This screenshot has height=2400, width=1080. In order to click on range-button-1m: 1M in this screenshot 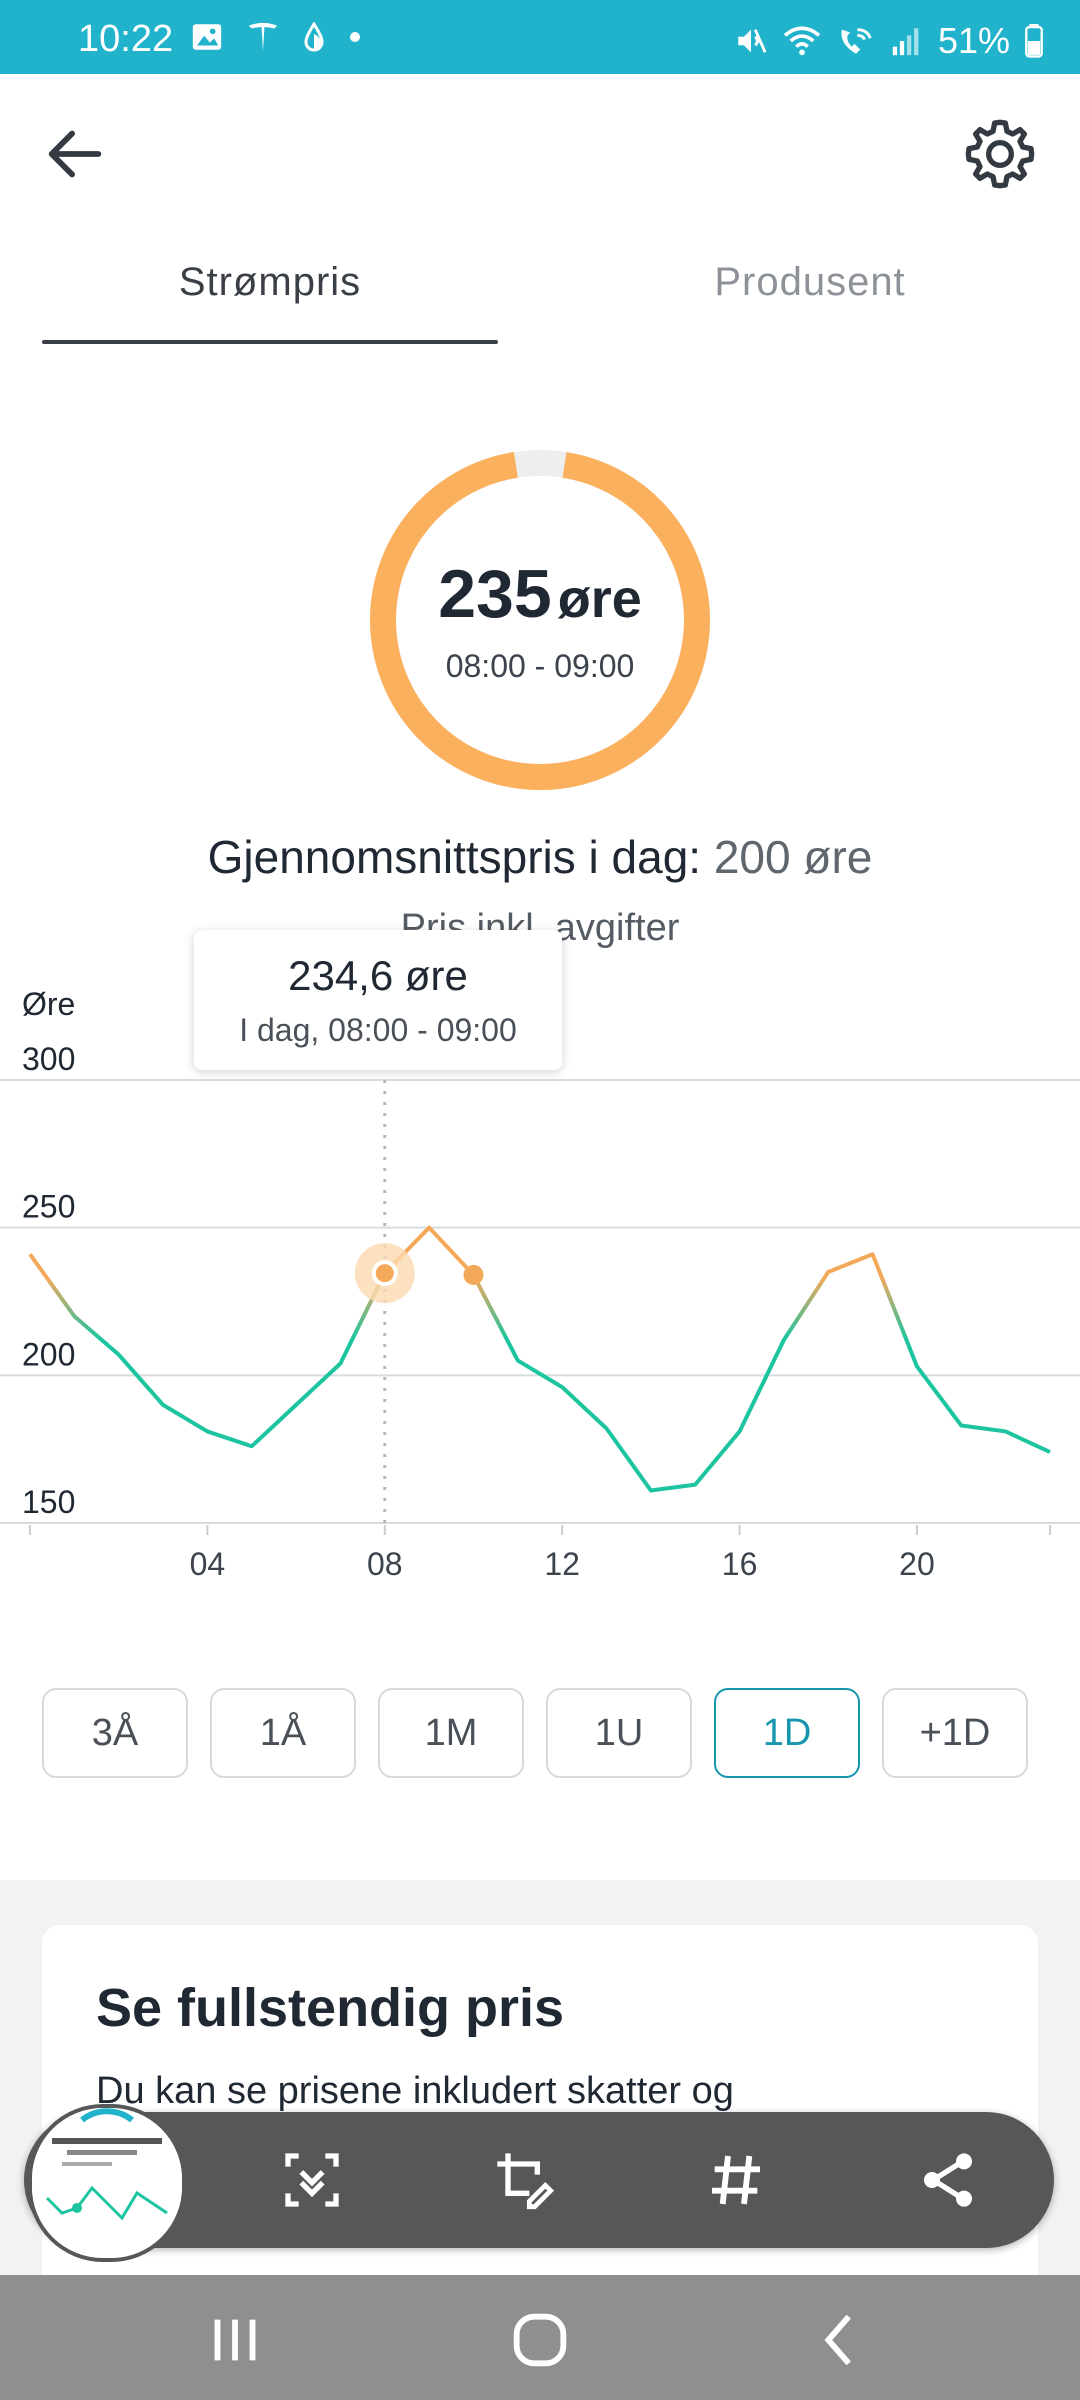, I will do `click(451, 1733)`.